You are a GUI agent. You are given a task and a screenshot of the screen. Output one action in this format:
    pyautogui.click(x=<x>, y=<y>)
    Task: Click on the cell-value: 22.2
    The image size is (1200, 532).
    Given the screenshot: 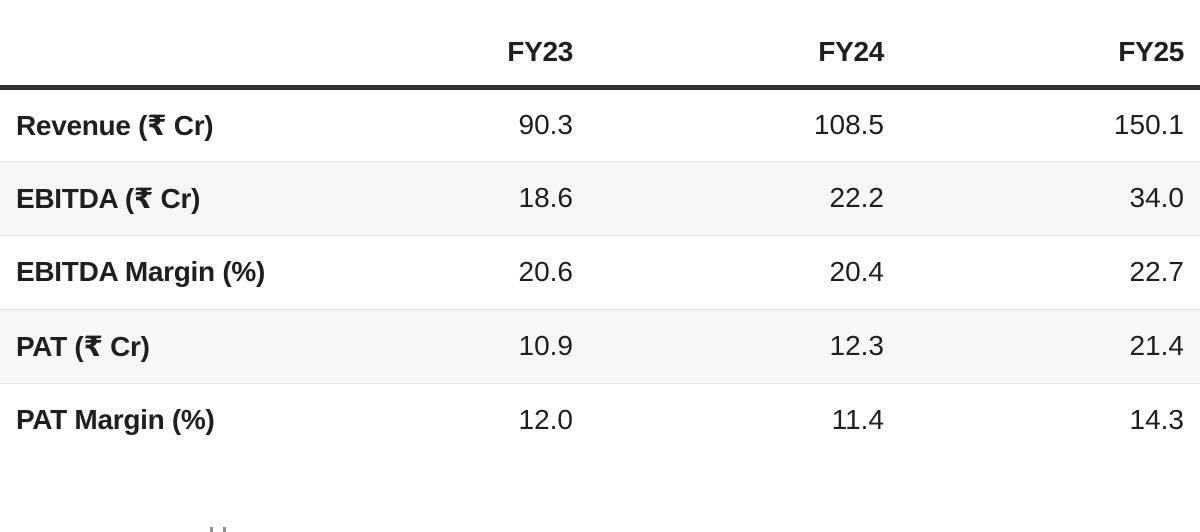 What is the action you would take?
    pyautogui.click(x=744, y=198)
    